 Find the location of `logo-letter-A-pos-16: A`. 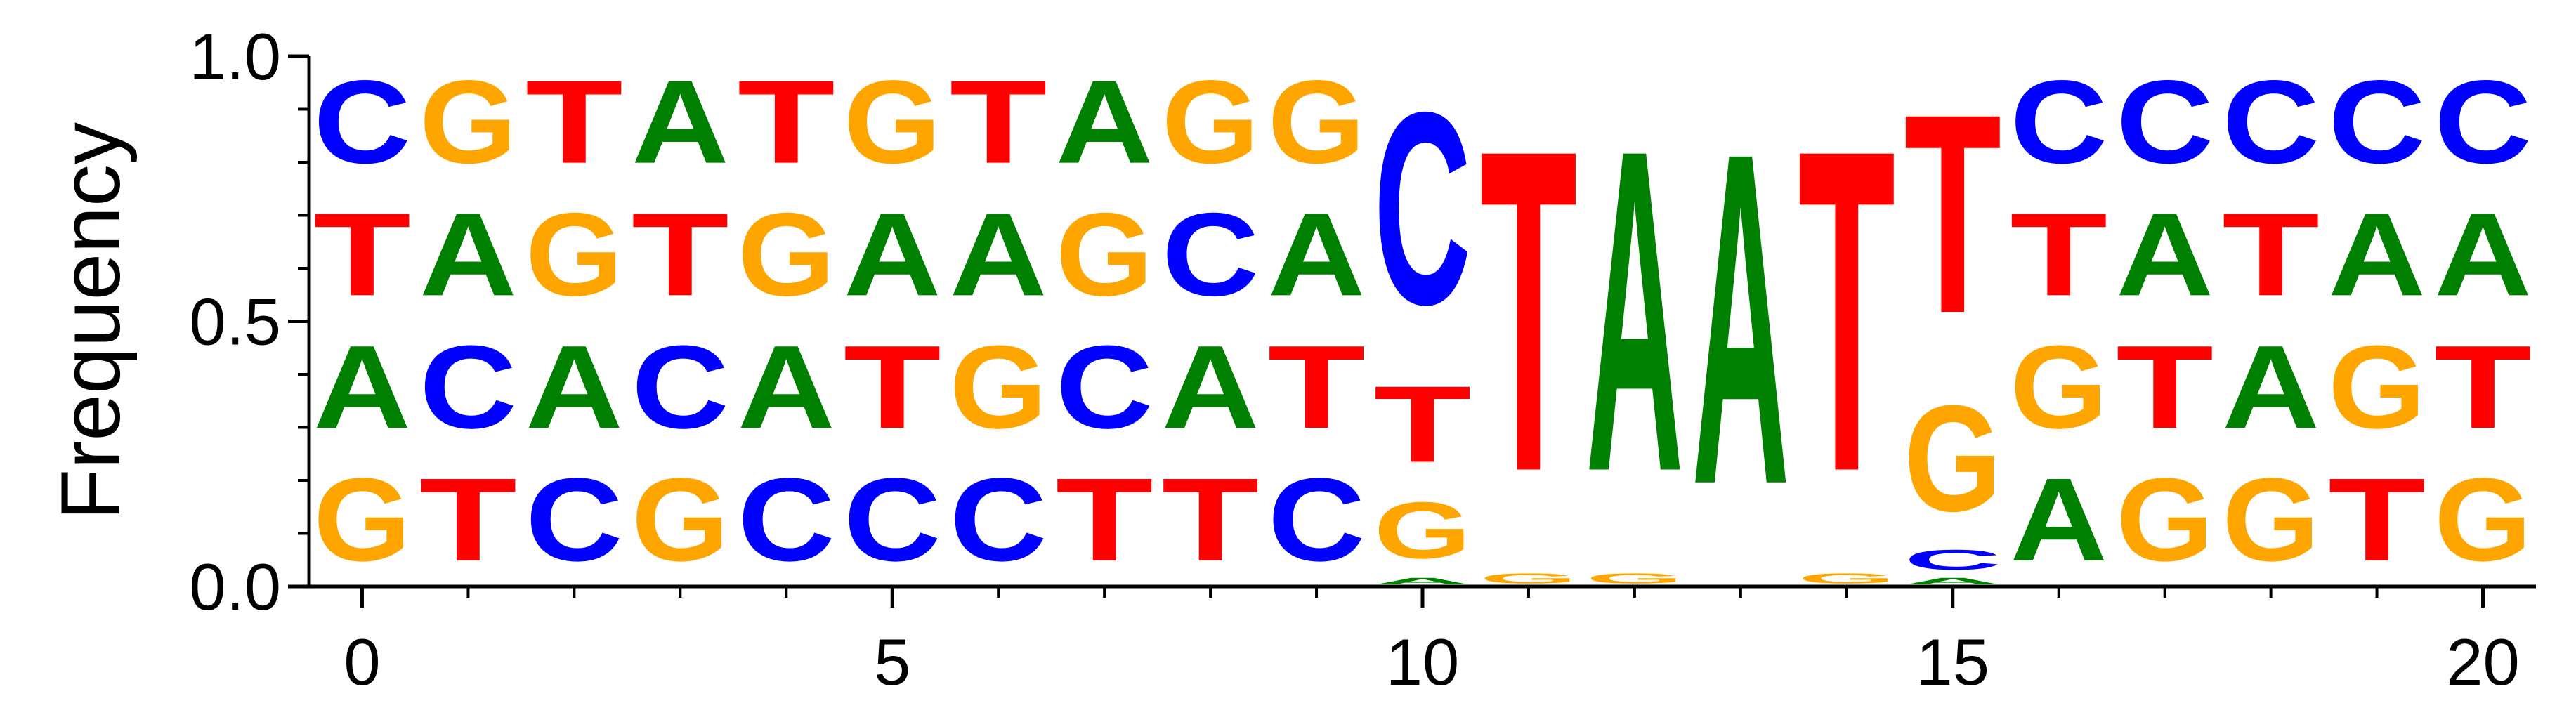

logo-letter-A-pos-16: A is located at coordinates (2058, 520).